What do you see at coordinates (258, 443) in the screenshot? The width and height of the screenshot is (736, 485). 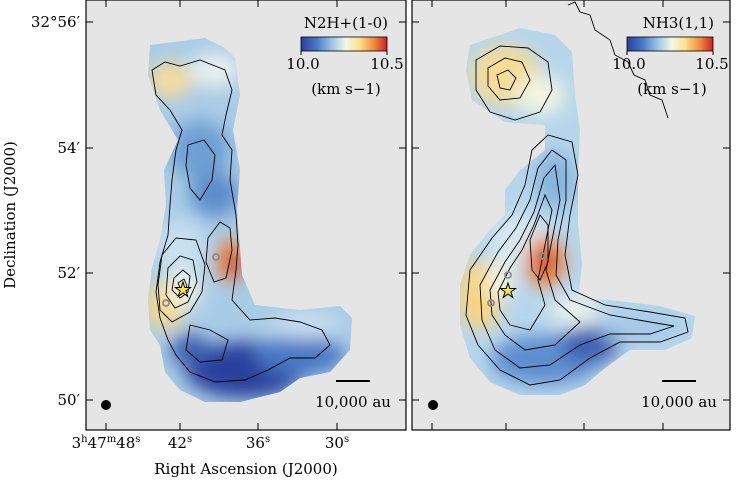 I see `ra-tick-label: 36s` at bounding box center [258, 443].